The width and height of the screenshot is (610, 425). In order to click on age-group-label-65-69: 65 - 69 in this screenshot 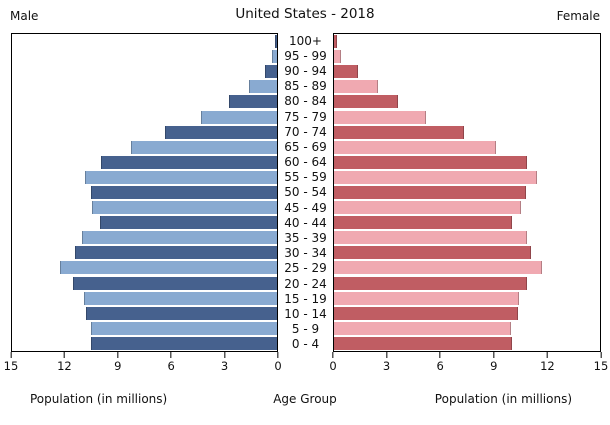, I will do `click(305, 146)`.